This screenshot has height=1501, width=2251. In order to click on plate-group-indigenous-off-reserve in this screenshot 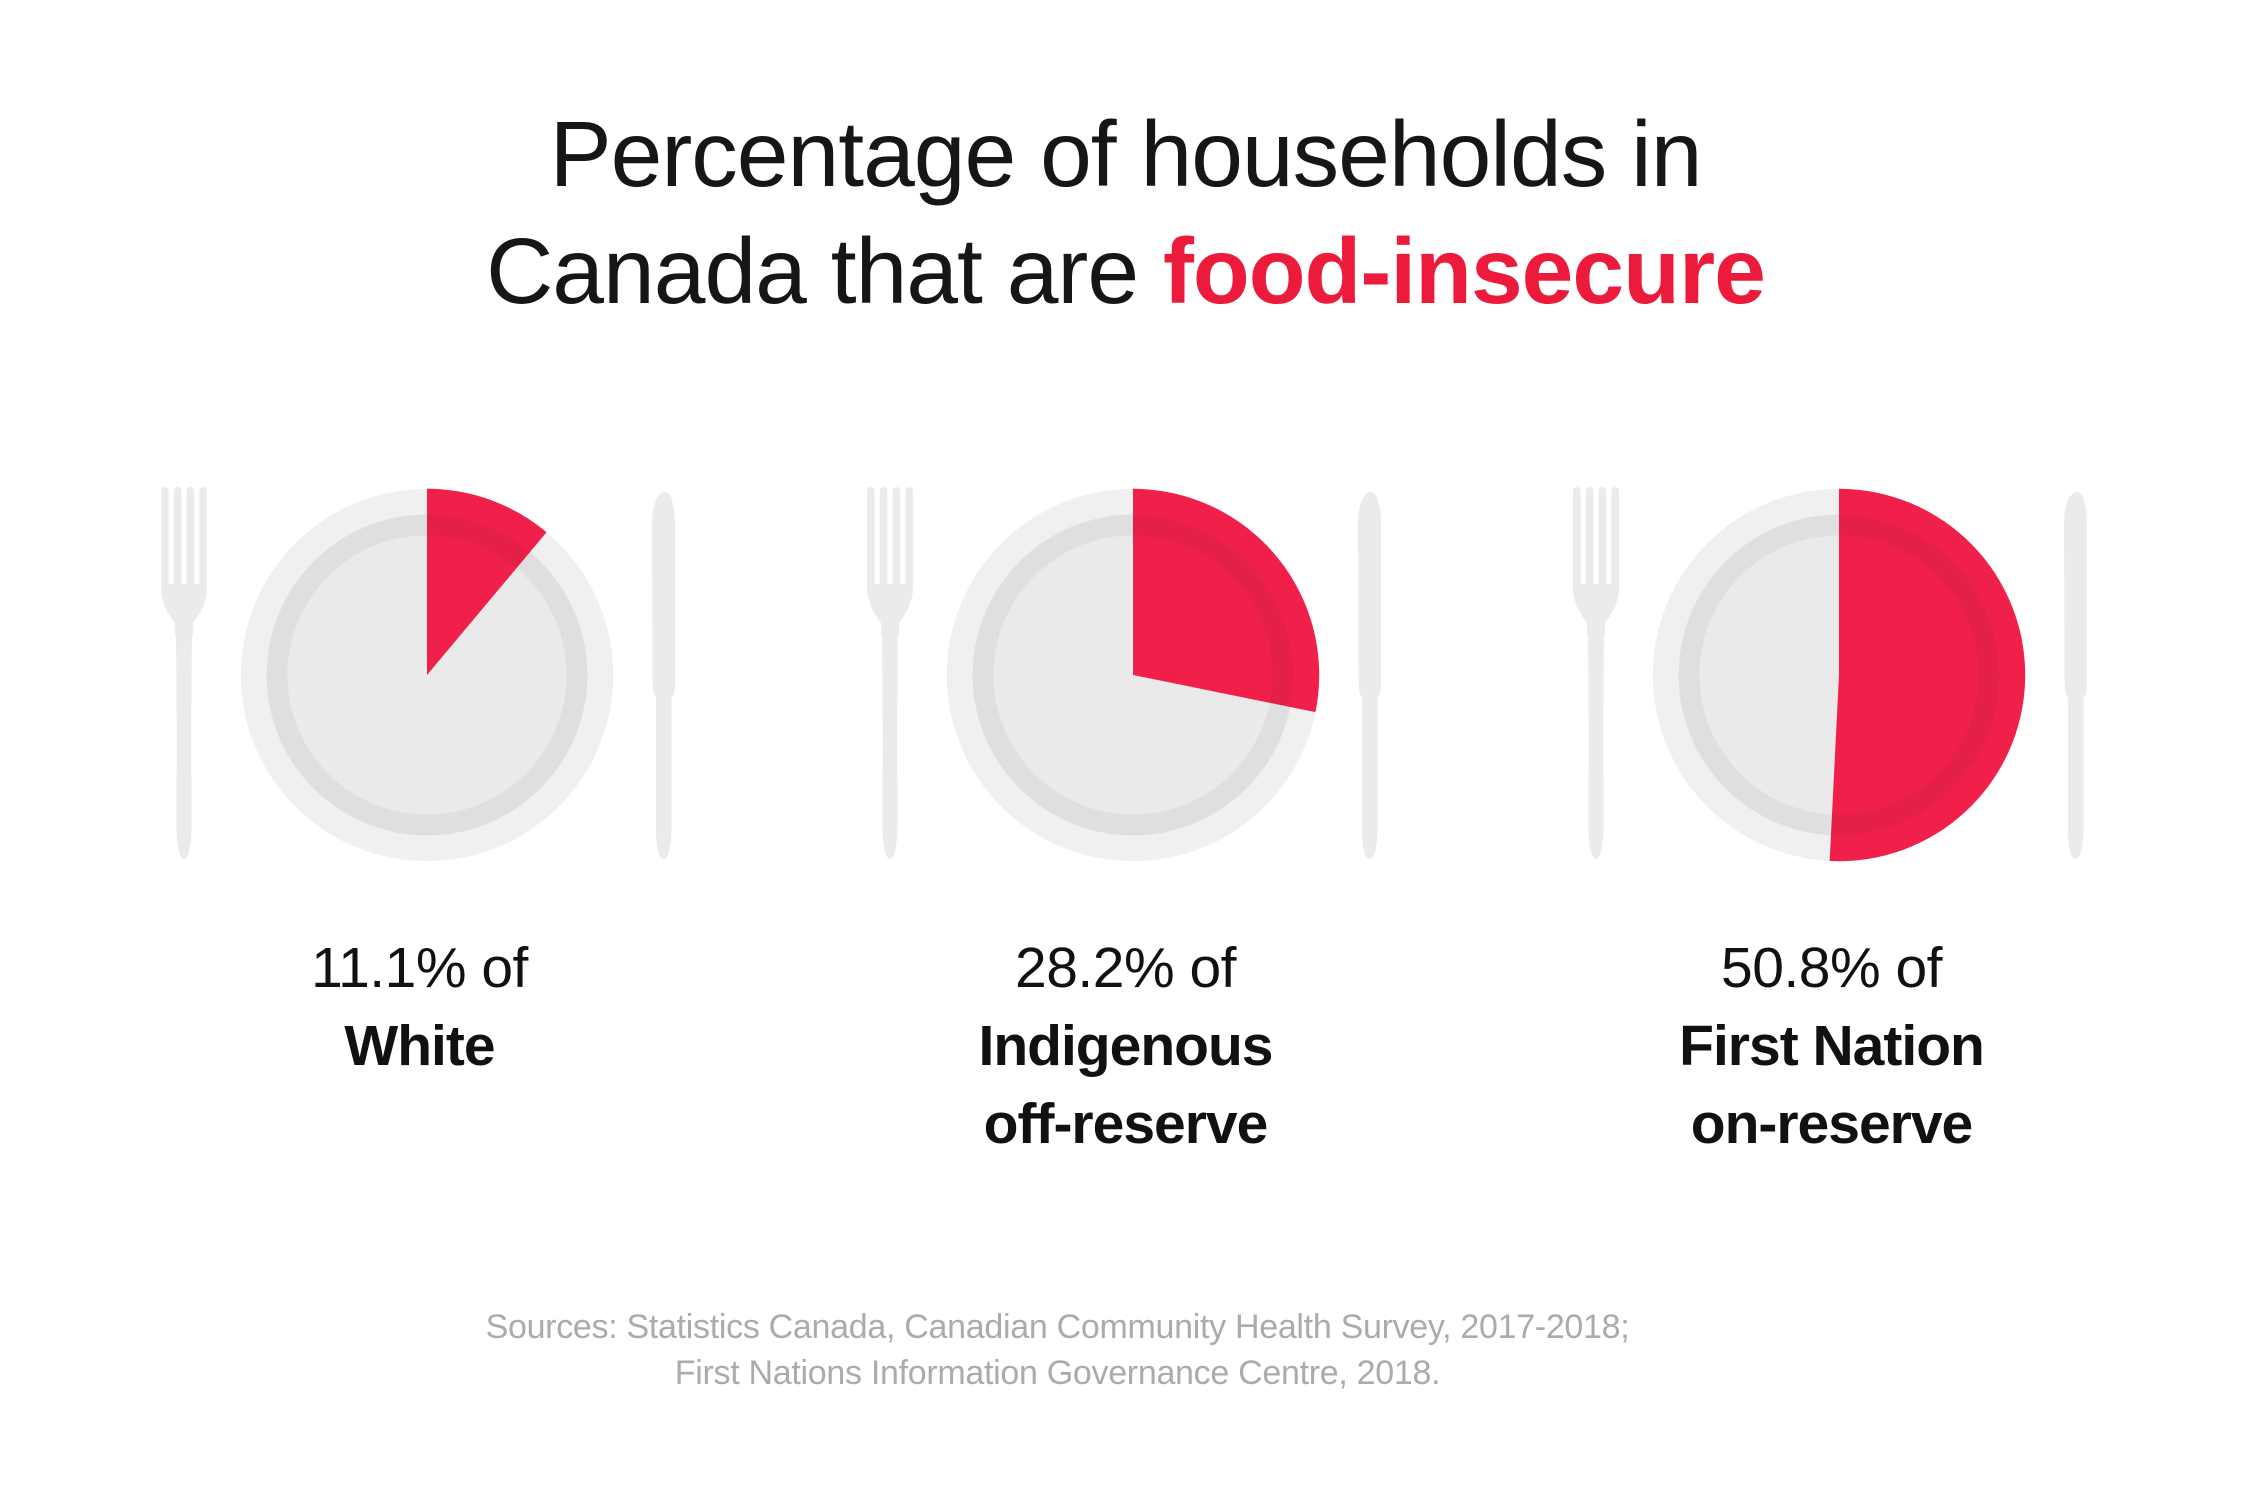, I will do `click(1126, 675)`.